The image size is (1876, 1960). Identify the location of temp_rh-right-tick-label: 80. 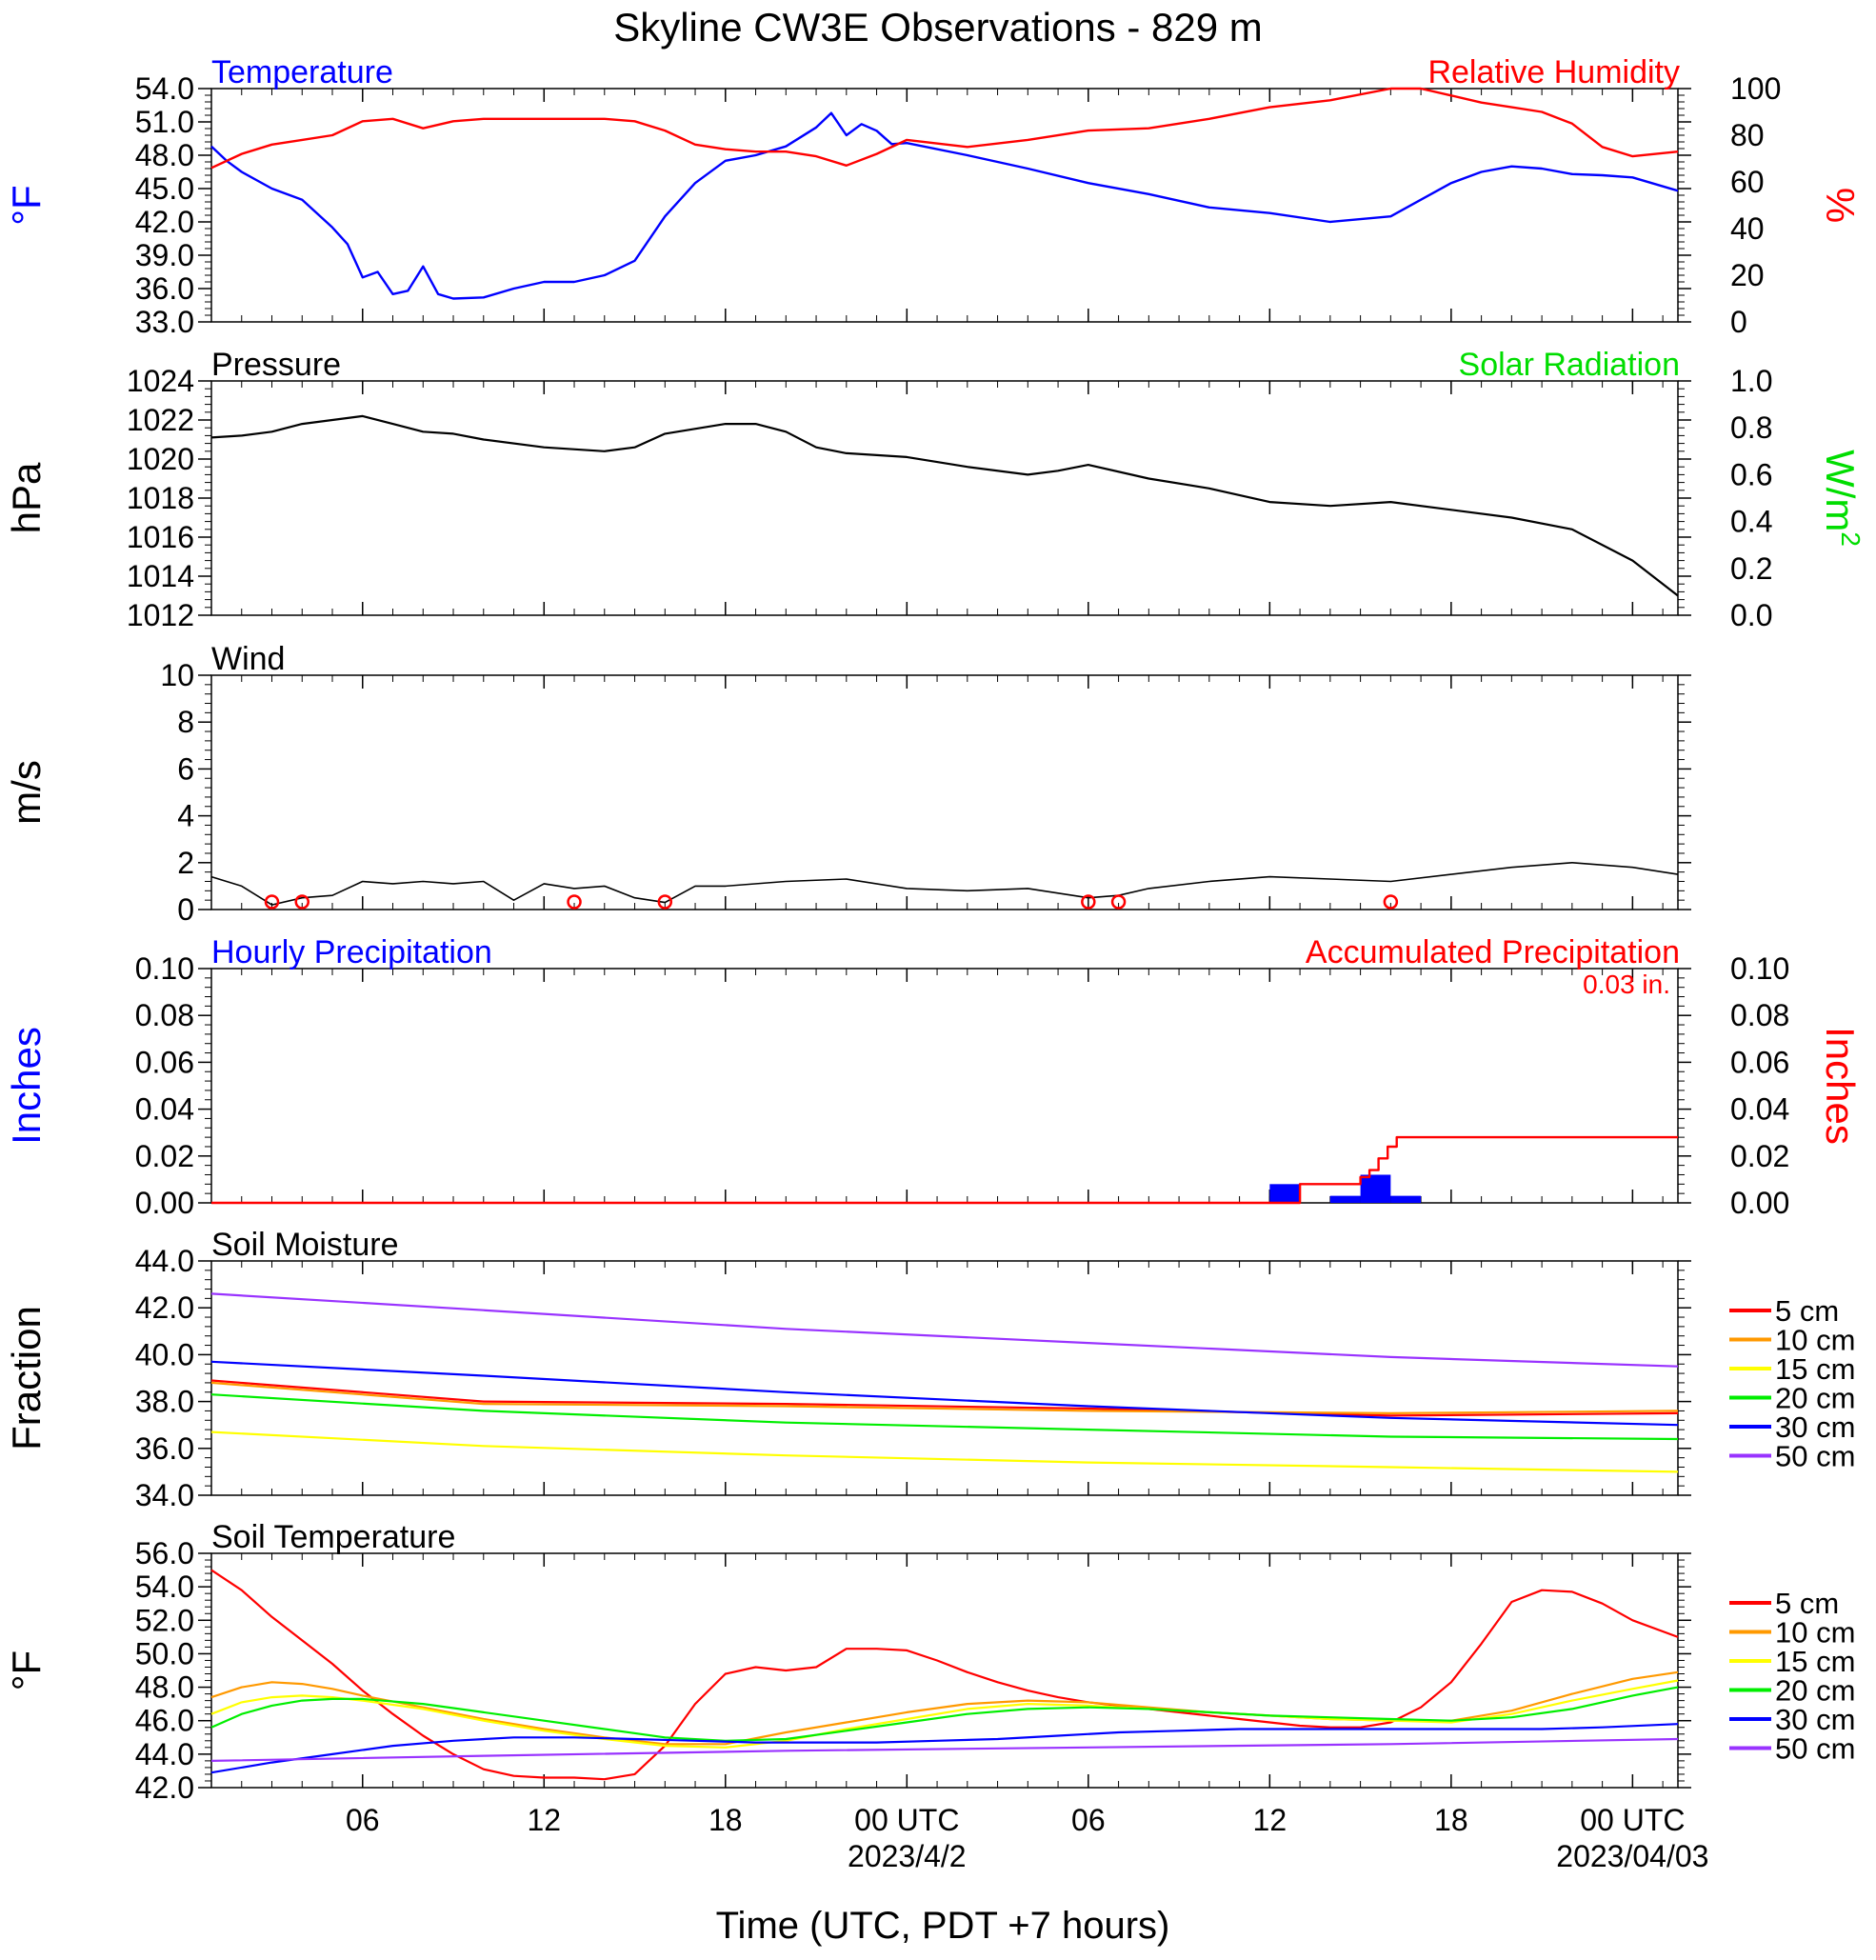
(1747, 135).